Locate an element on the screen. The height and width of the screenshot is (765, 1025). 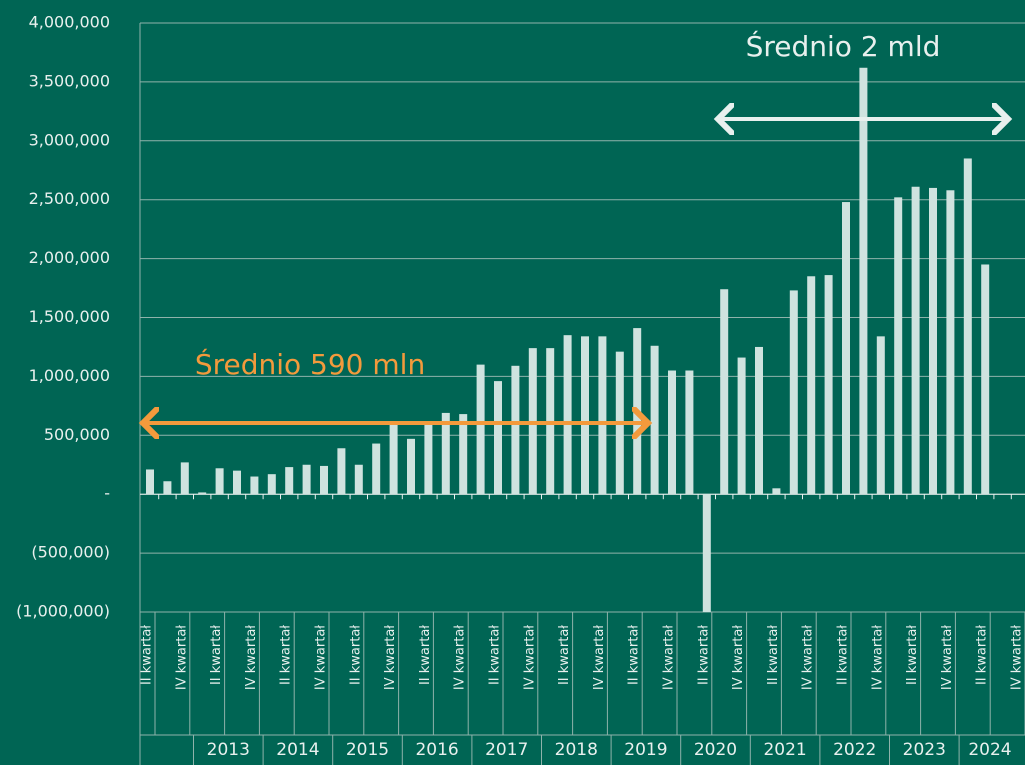
y-tick-label: 1,000,000 is located at coordinates (69, 375).